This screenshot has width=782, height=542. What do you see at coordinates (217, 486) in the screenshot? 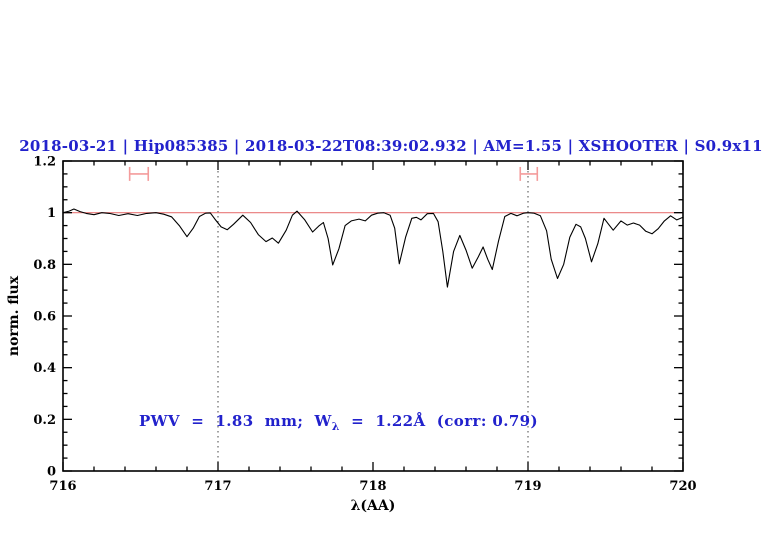
I see `x-tick-label: 717` at bounding box center [217, 486].